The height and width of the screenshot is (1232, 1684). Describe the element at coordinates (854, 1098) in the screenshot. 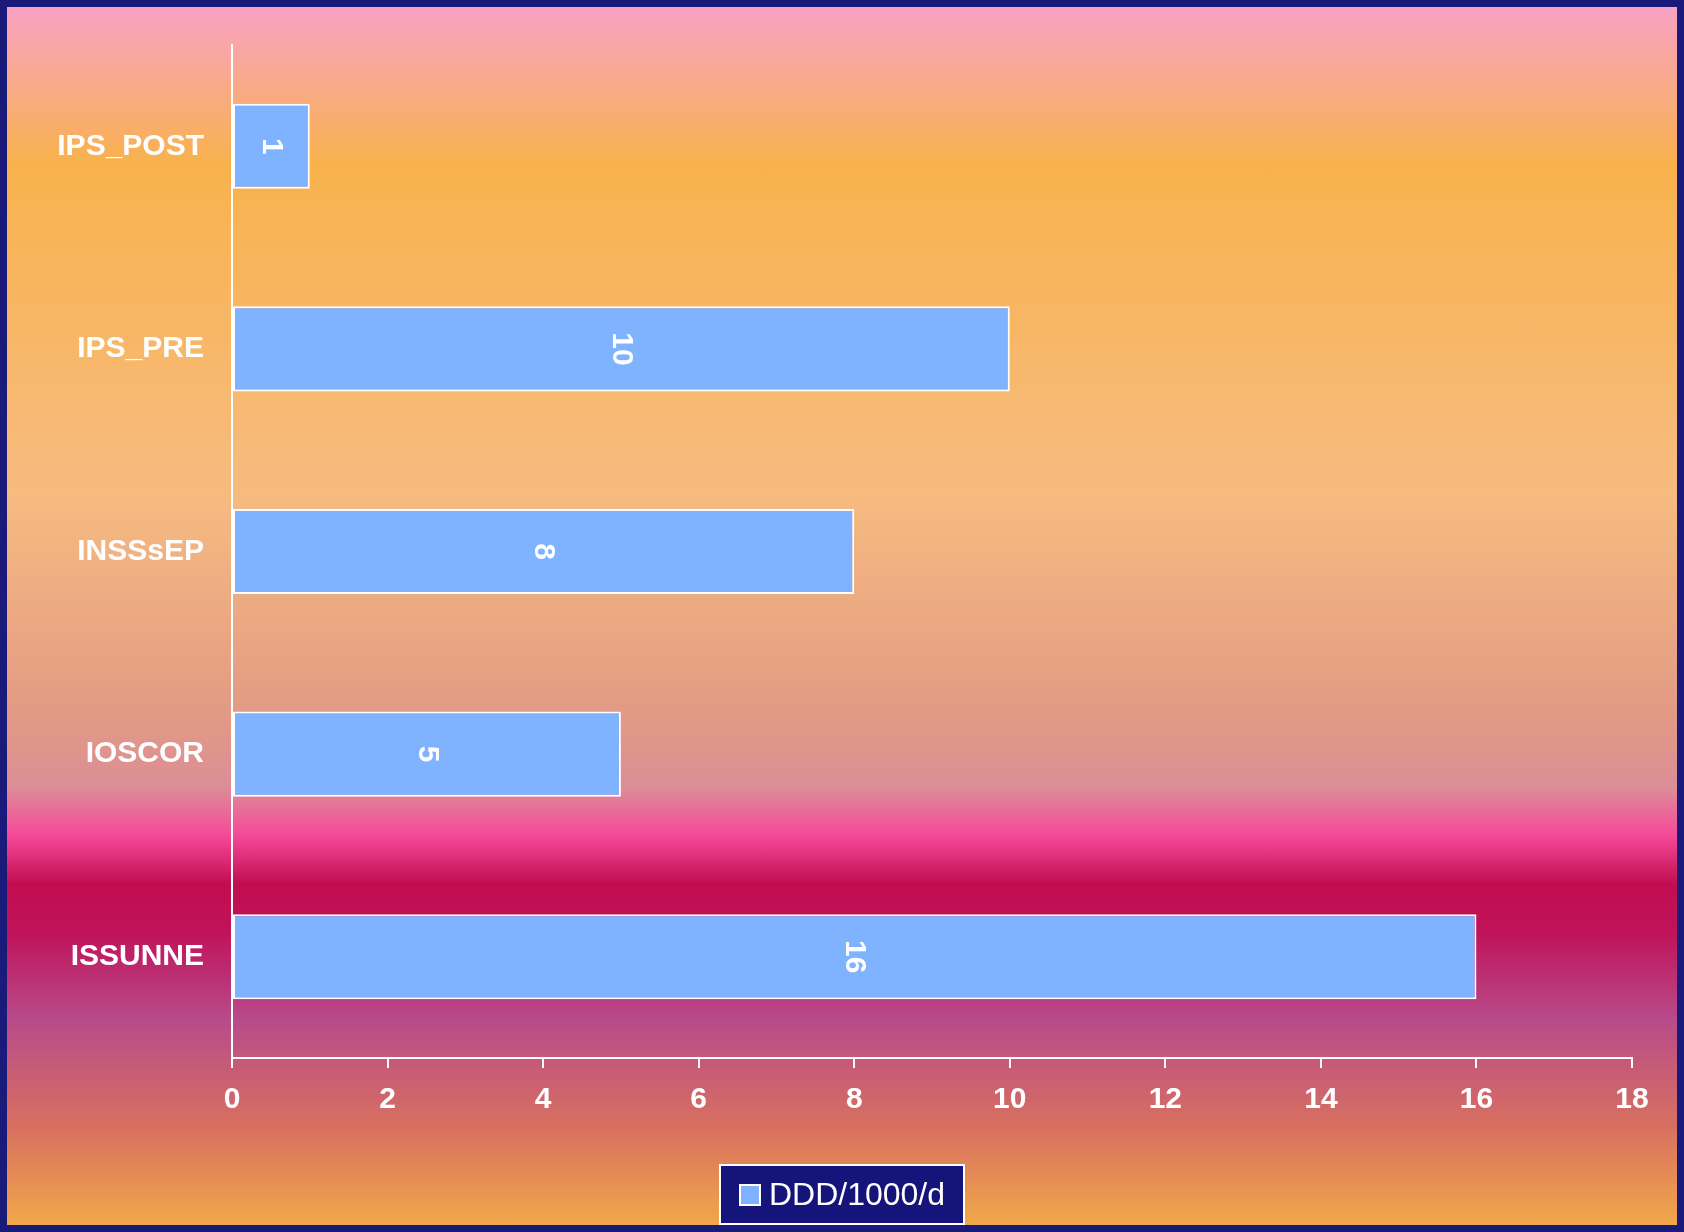

I see `x-tick-label: 8` at that location.